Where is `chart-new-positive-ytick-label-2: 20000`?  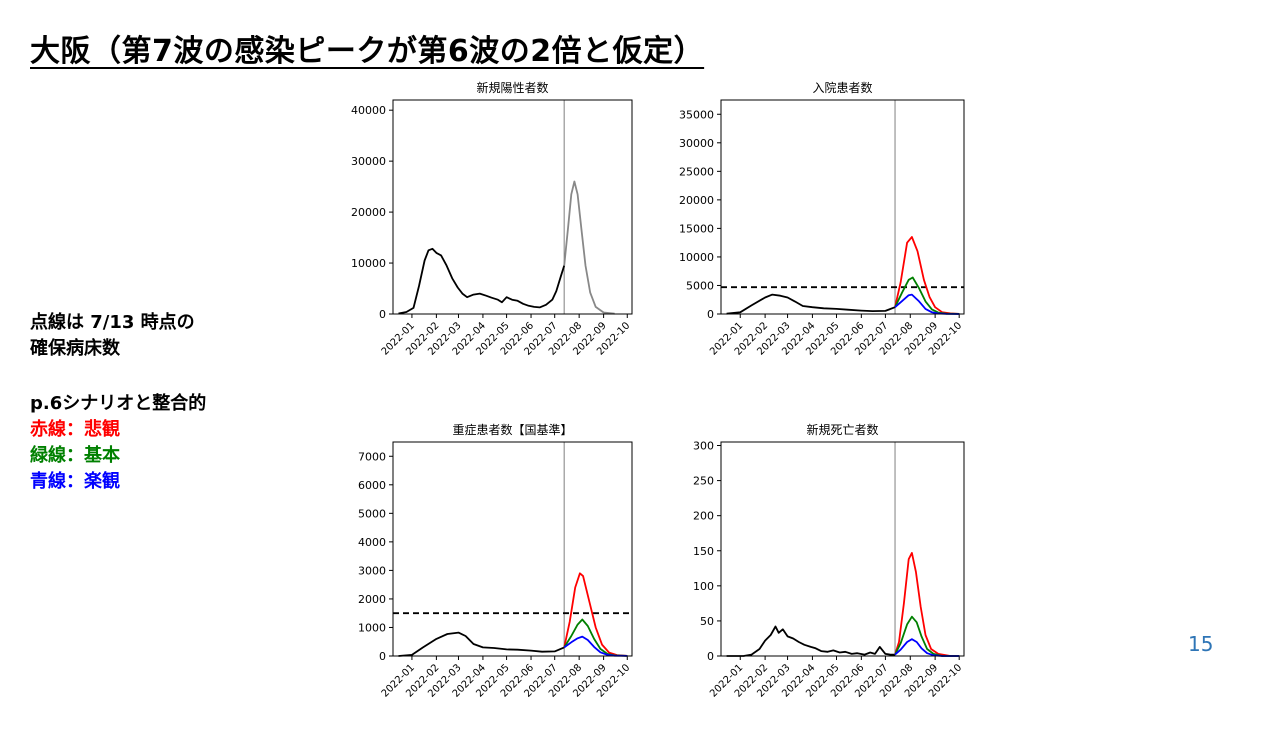 chart-new-positive-ytick-label-2: 20000 is located at coordinates (368, 212).